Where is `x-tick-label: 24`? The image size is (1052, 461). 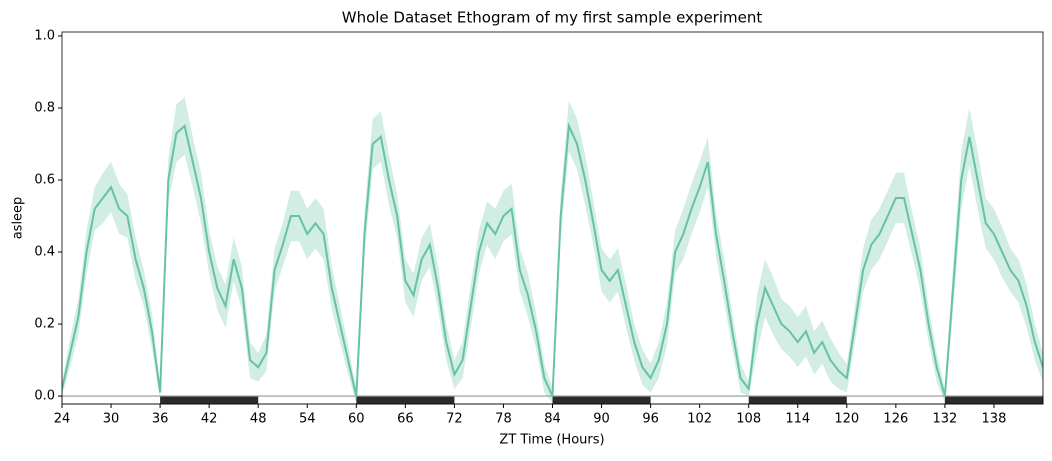 x-tick-label: 24 is located at coordinates (62, 419).